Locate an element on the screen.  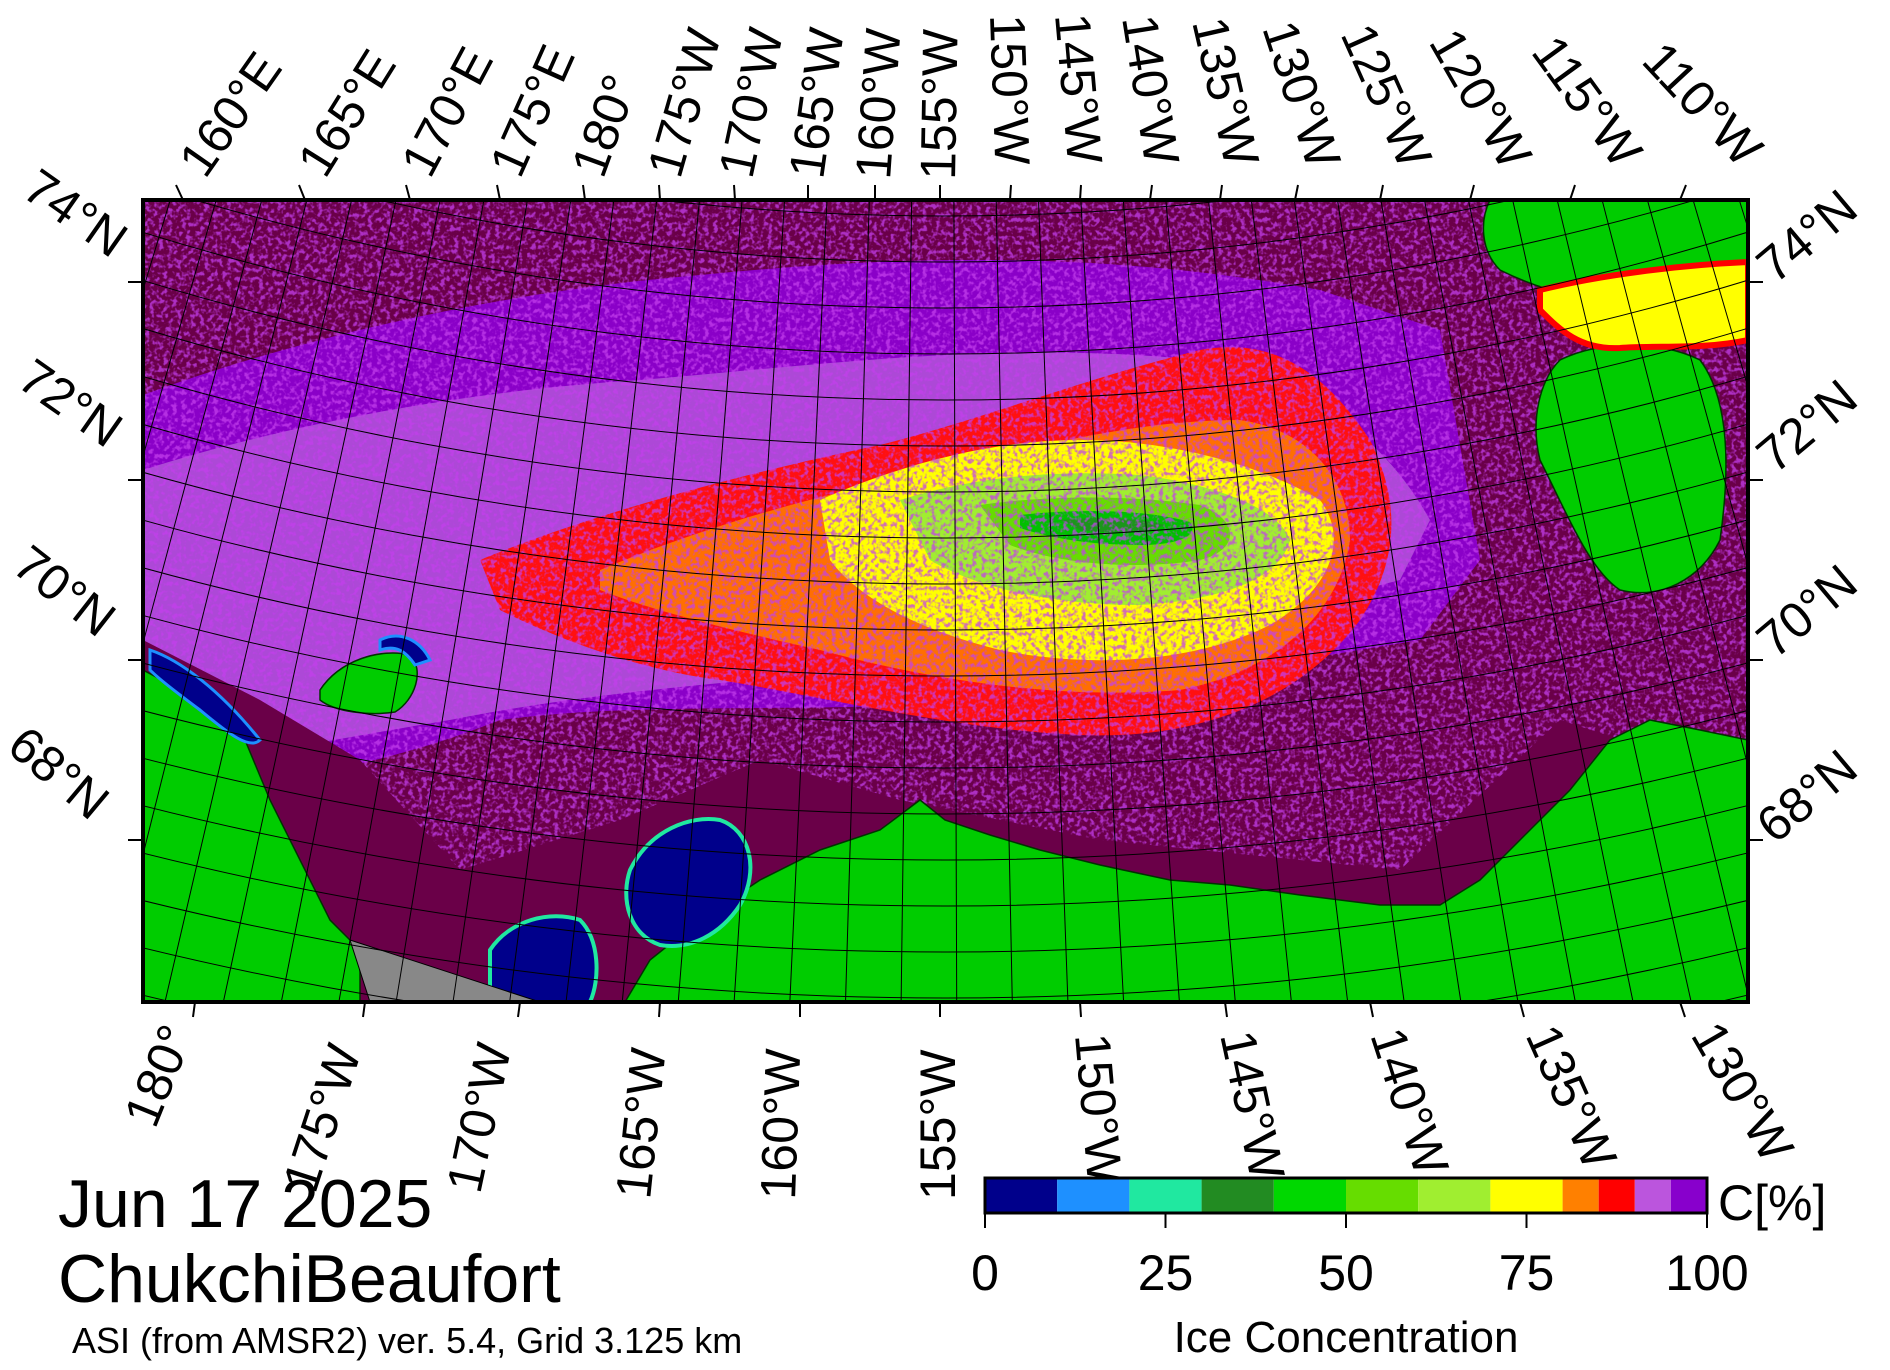
low-ice-norton is located at coordinates (543, 958).